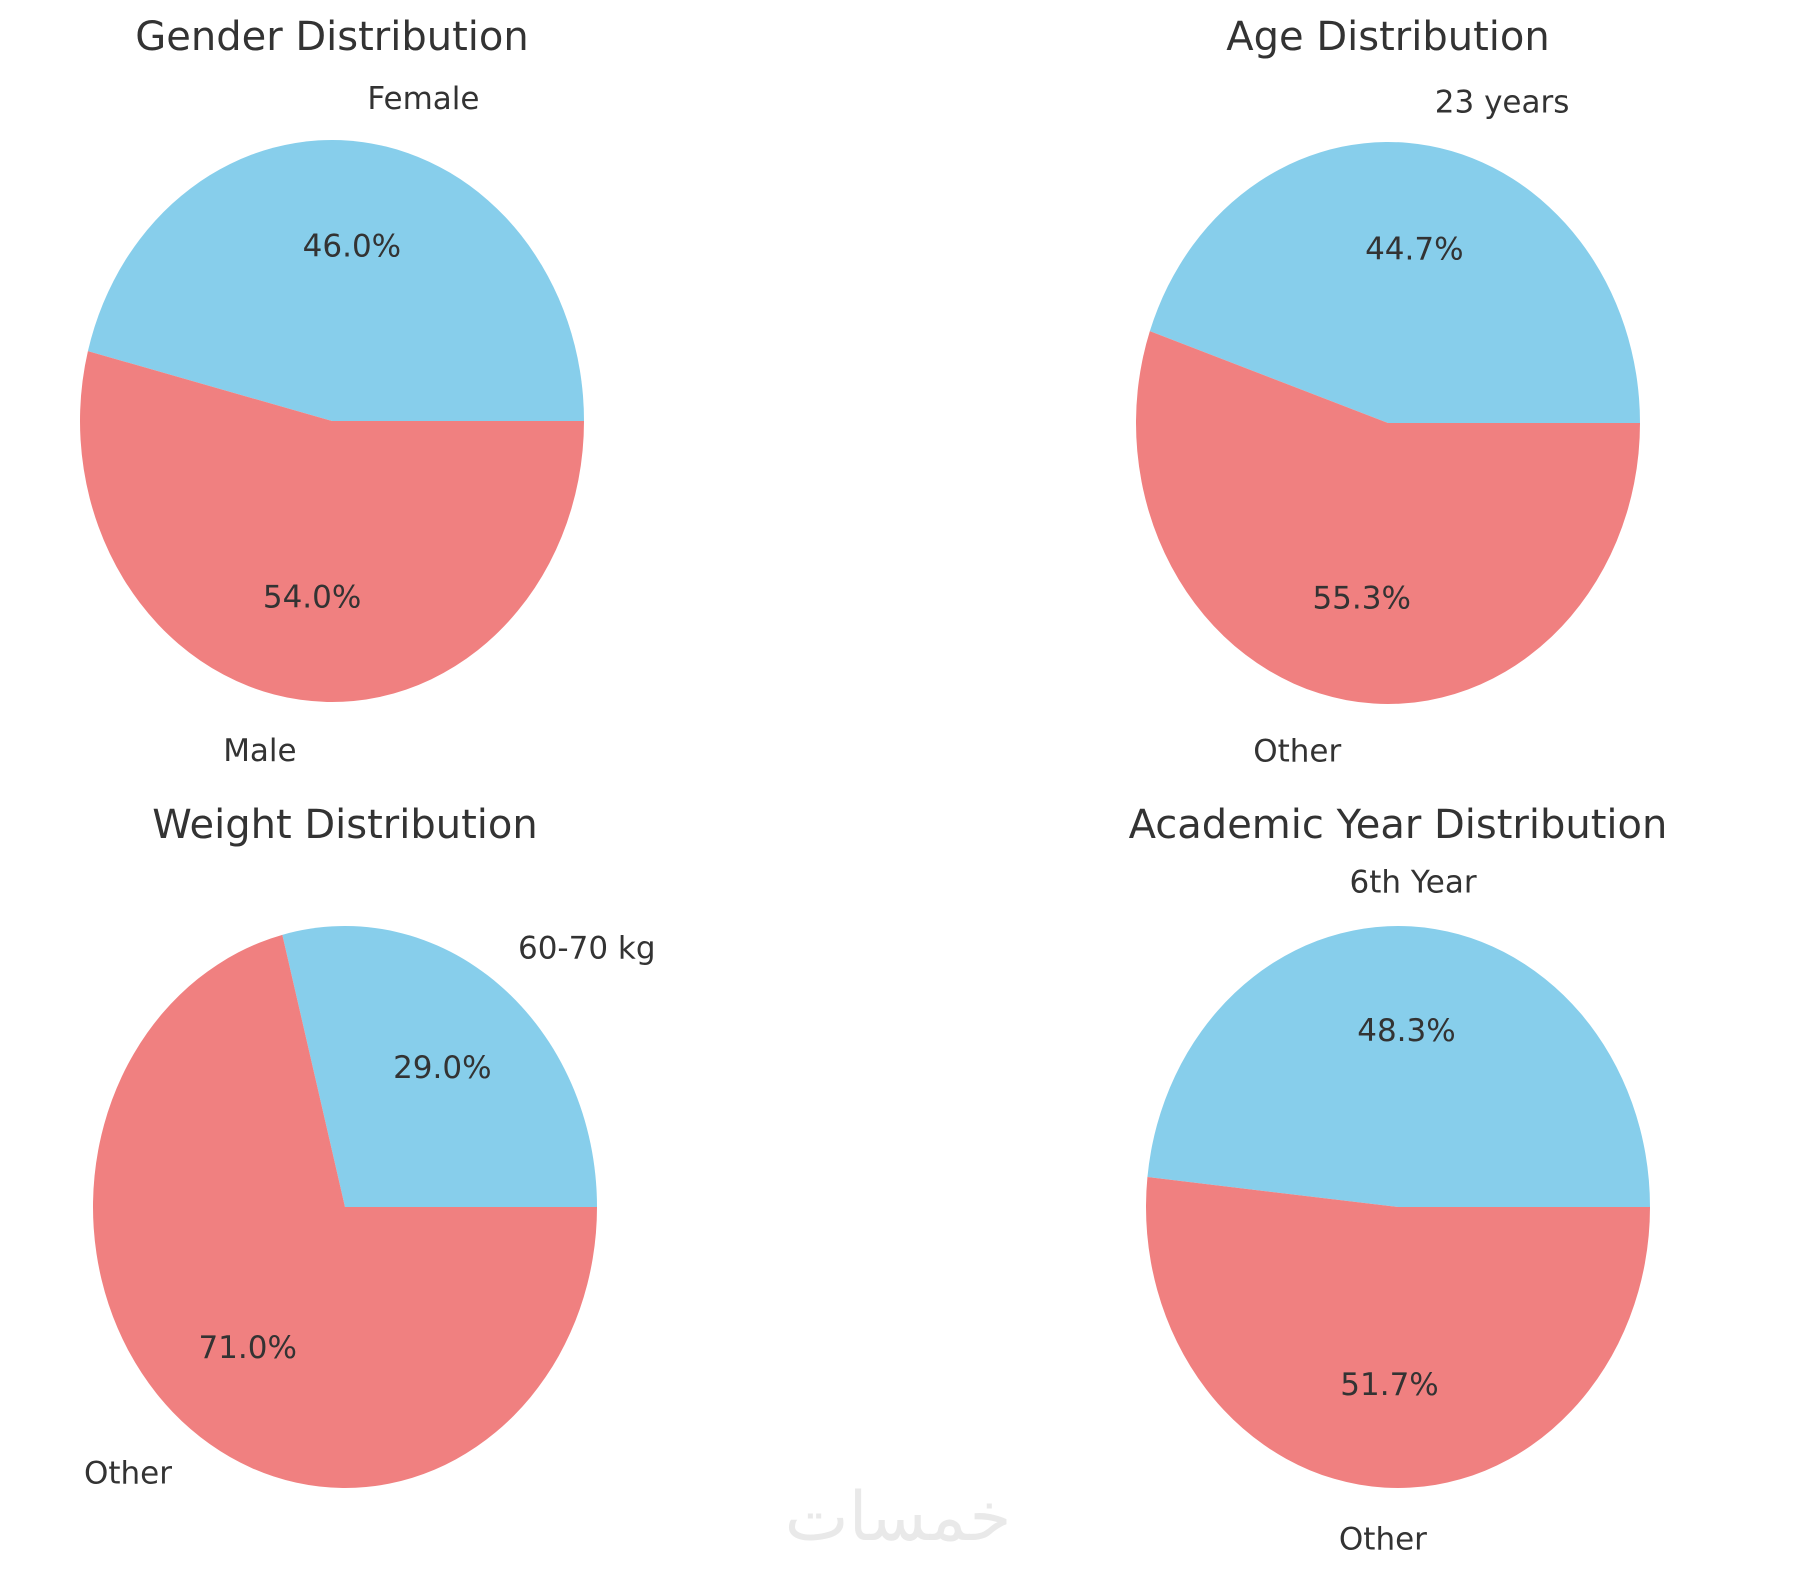  I want to click on pct-label-male: 54.0%, so click(312, 598).